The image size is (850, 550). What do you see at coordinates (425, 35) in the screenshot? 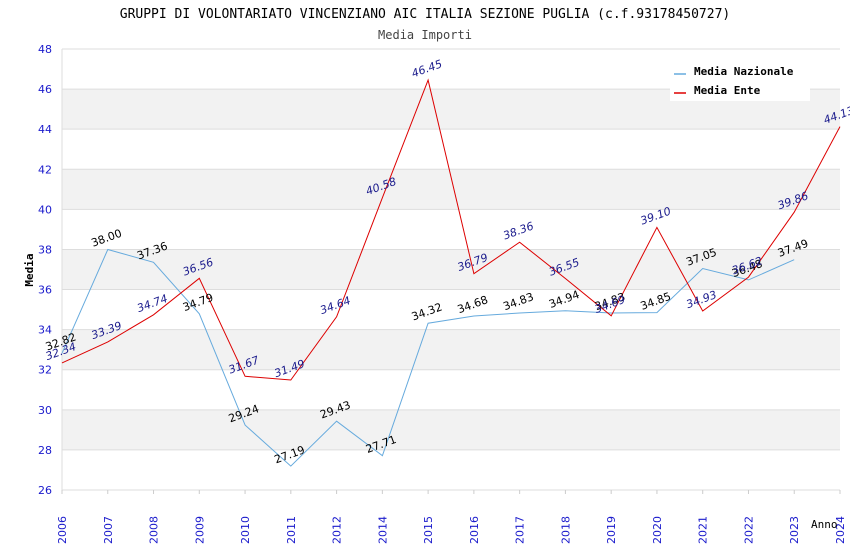
I see `chart-subtitle: Media Importi` at bounding box center [425, 35].